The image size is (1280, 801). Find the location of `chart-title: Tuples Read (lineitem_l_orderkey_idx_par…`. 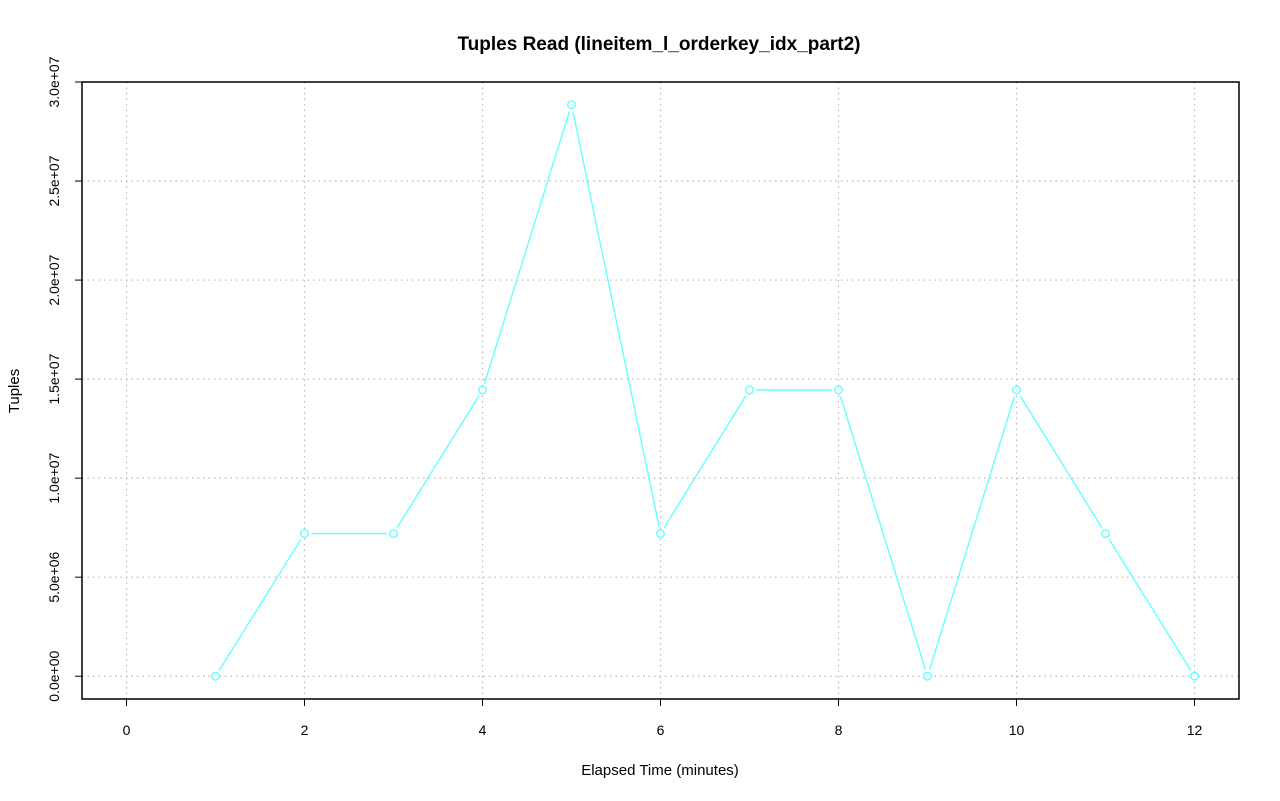

chart-title: Tuples Read (lineitem_l_orderkey_idx_par… is located at coordinates (658, 44).